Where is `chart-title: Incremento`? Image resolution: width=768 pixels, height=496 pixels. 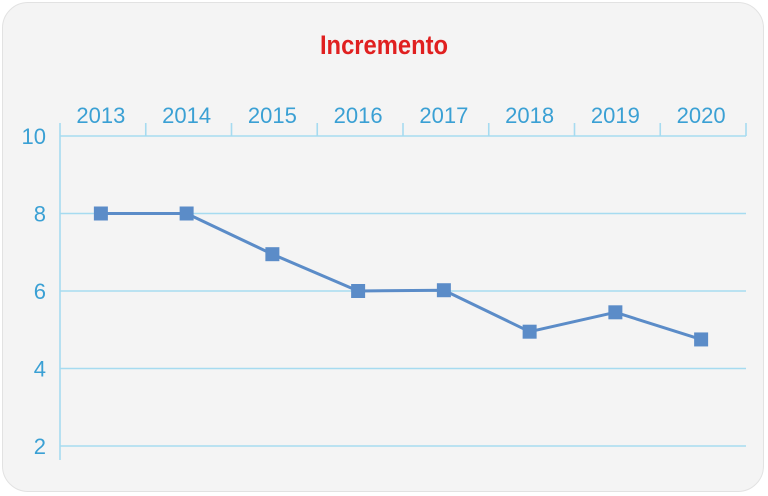
chart-title: Incremento is located at coordinates (384, 45).